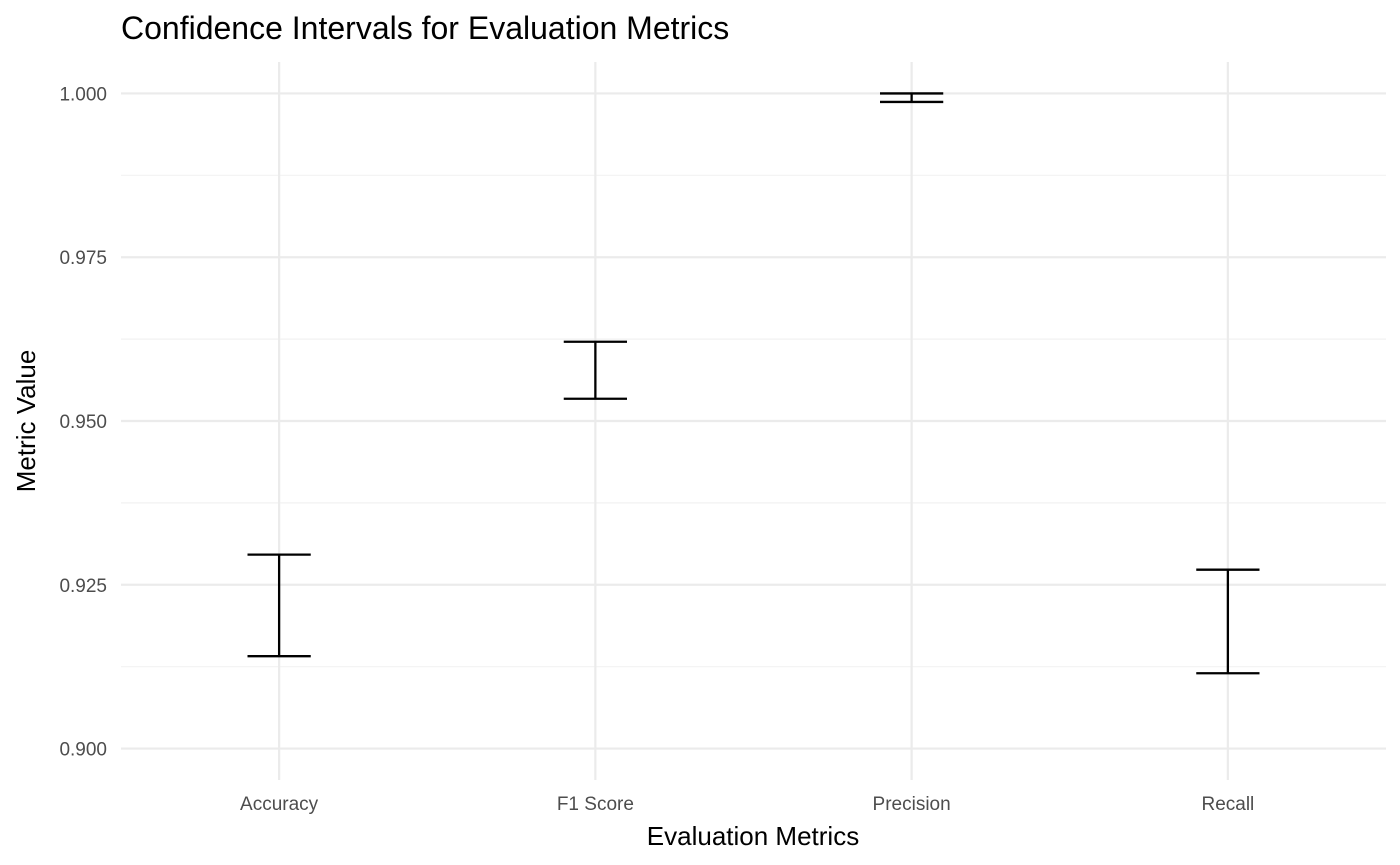 The image size is (1400, 865). Describe the element at coordinates (83, 94) in the screenshot. I see `y-tick-label: 1.000` at that location.